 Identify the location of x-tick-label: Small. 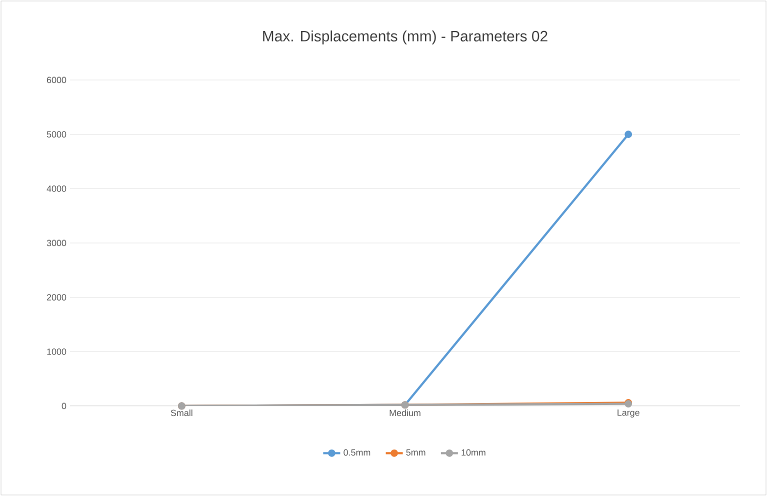
(181, 413).